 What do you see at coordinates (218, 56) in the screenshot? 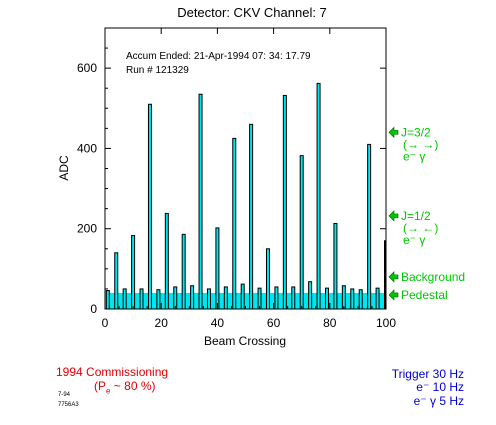
I see `accum-annotation: Accum Ended: 21-Apr-1994 07: 34: 17.79` at bounding box center [218, 56].